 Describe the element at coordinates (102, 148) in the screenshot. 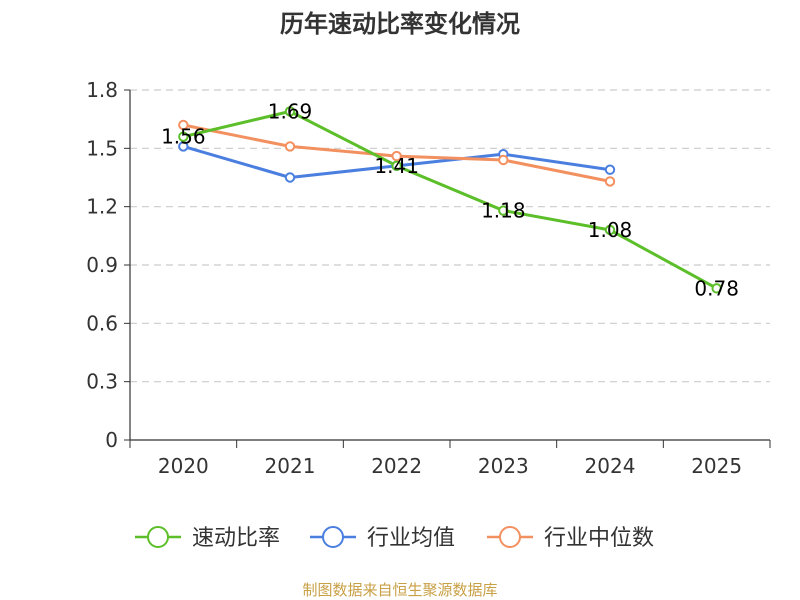

I see `y-tick-label: 1.5` at that location.